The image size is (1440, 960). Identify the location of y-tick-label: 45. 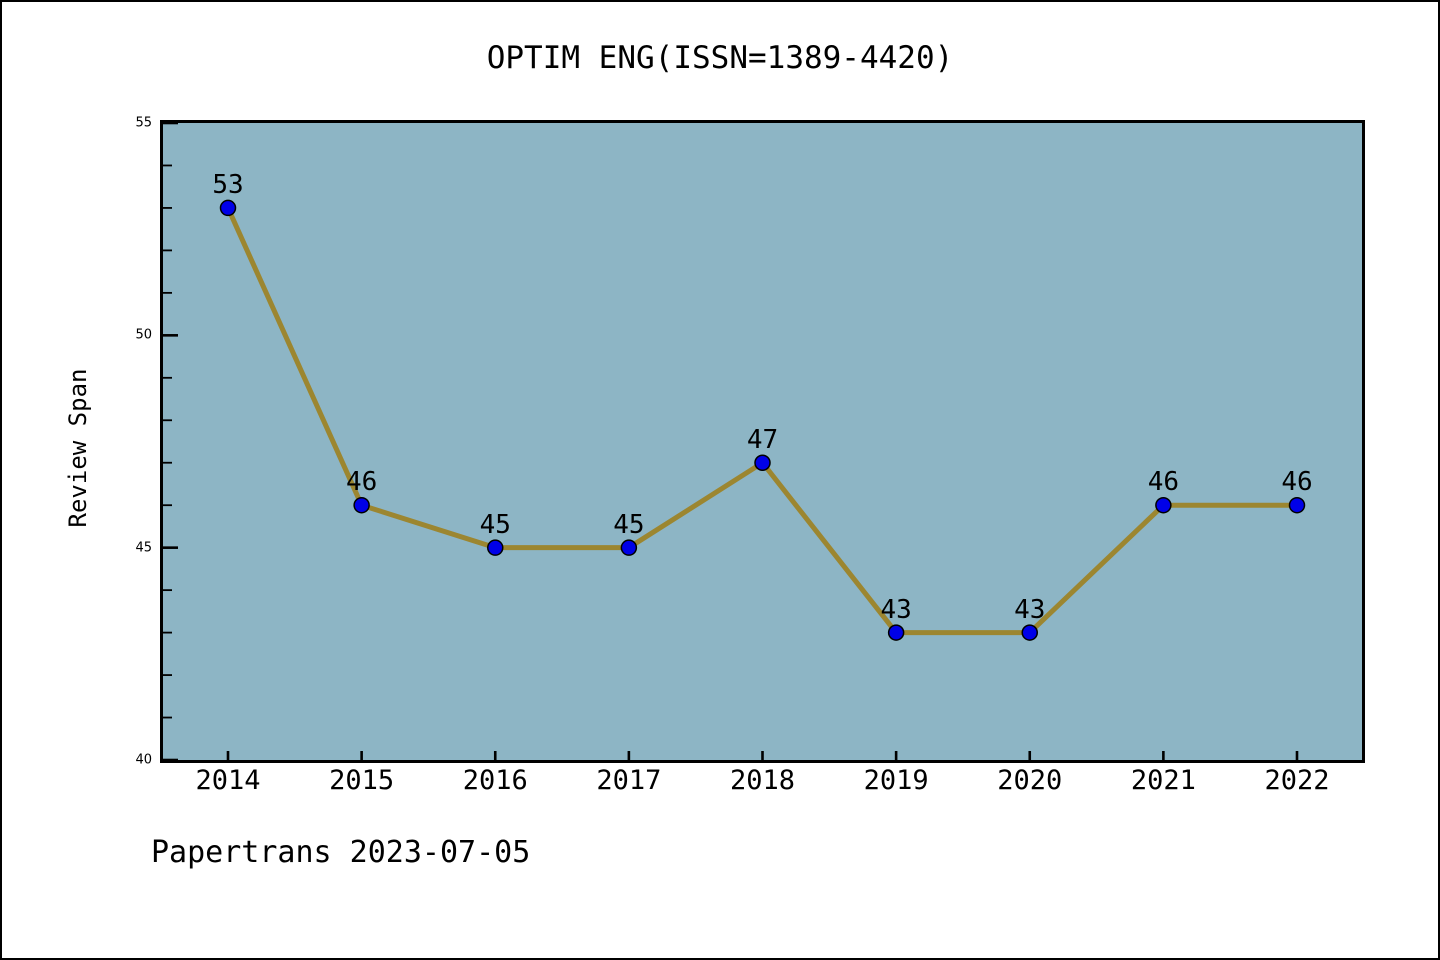
(143, 548).